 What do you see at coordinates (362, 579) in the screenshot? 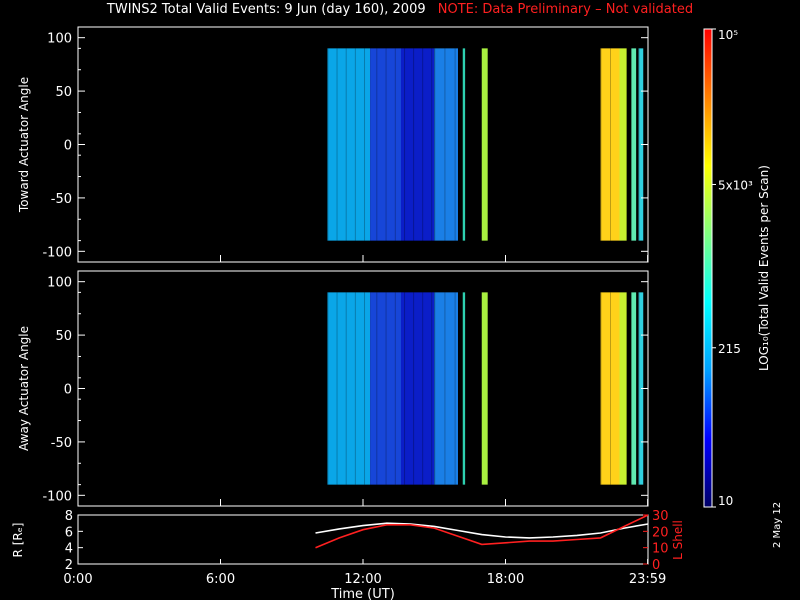
I see `x-tick-label: 12:00` at bounding box center [362, 579].